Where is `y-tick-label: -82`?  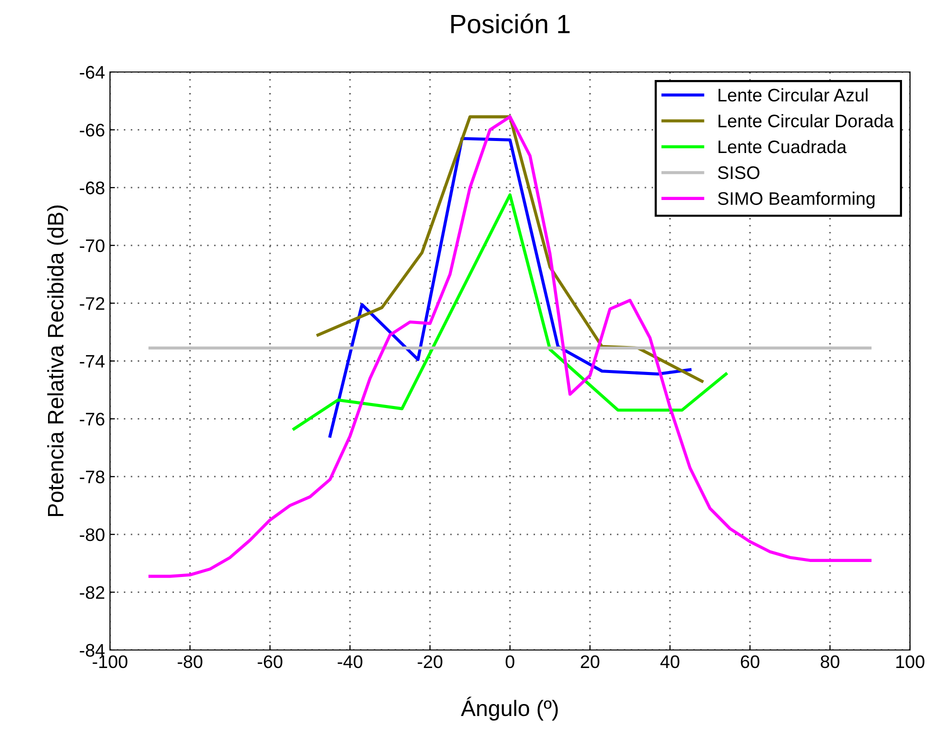
y-tick-label: -82 is located at coordinates (92, 592).